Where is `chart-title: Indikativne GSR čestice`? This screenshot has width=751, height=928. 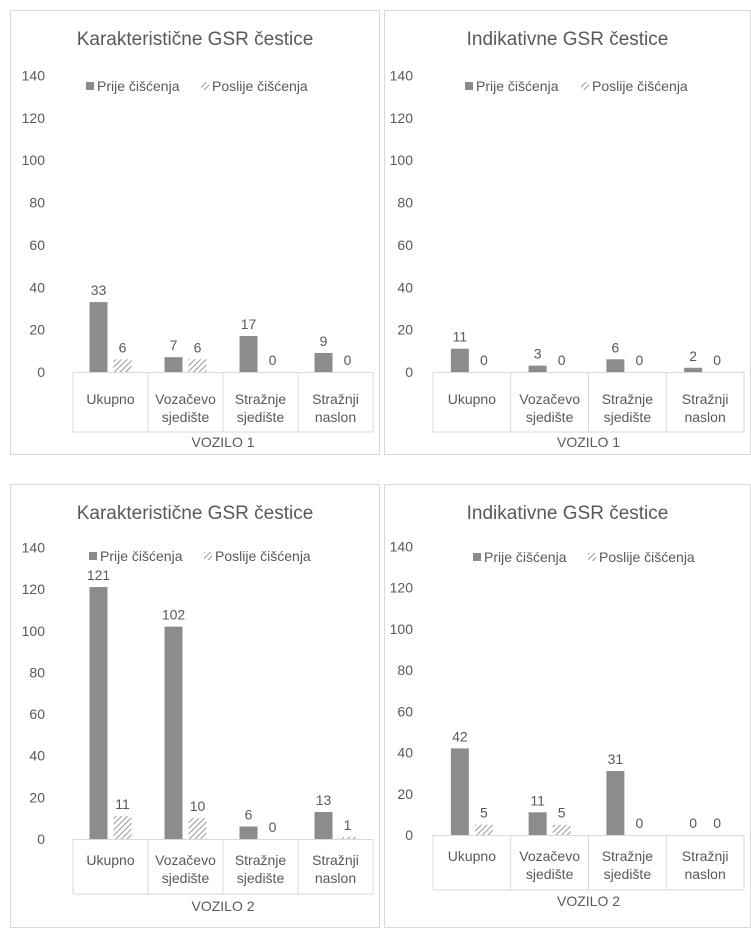
chart-title: Indikativne GSR čestice is located at coordinates (568, 513).